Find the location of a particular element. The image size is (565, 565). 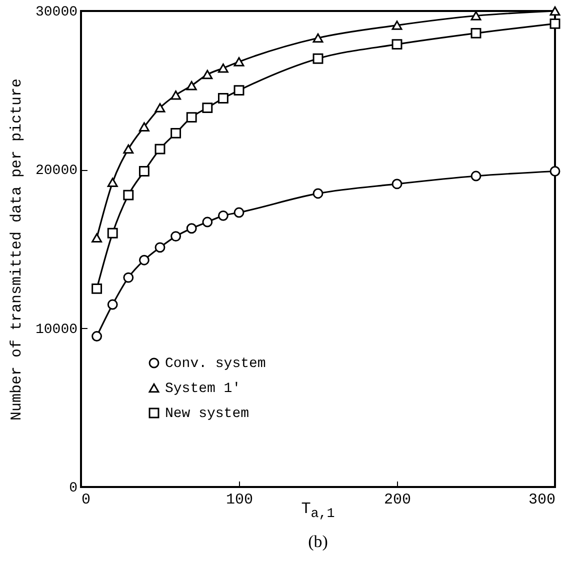

legend-label: System 1' is located at coordinates (203, 389).